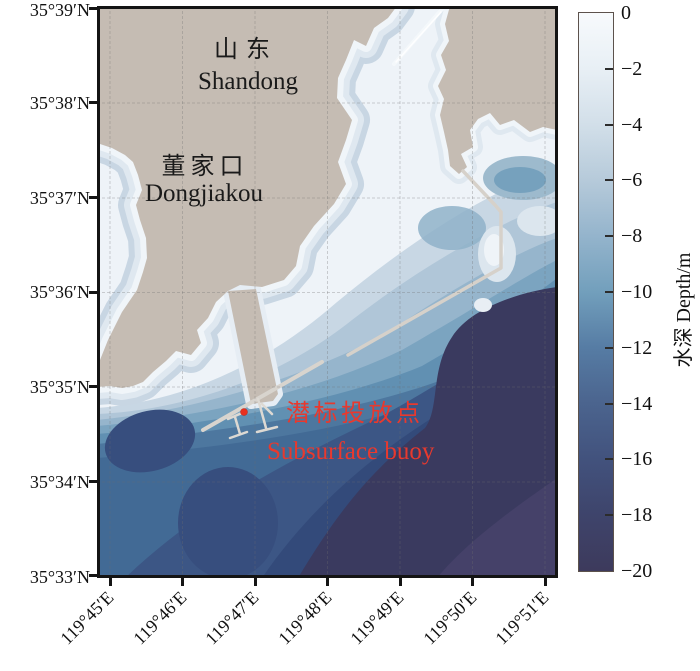  I want to click on colorbar-label: −6, so click(632, 180).